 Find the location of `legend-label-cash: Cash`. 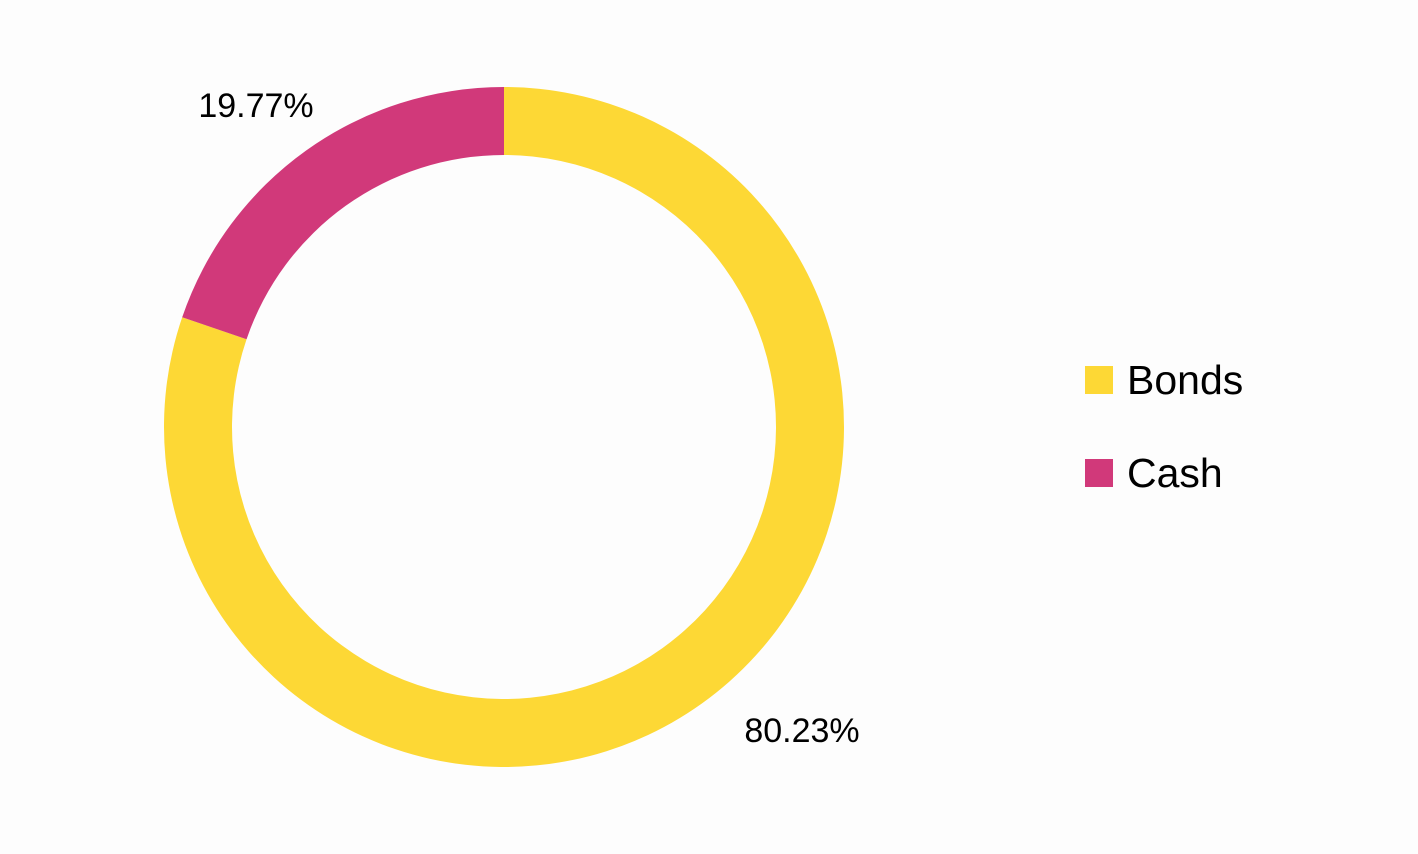

legend-label-cash: Cash is located at coordinates (1175, 473).